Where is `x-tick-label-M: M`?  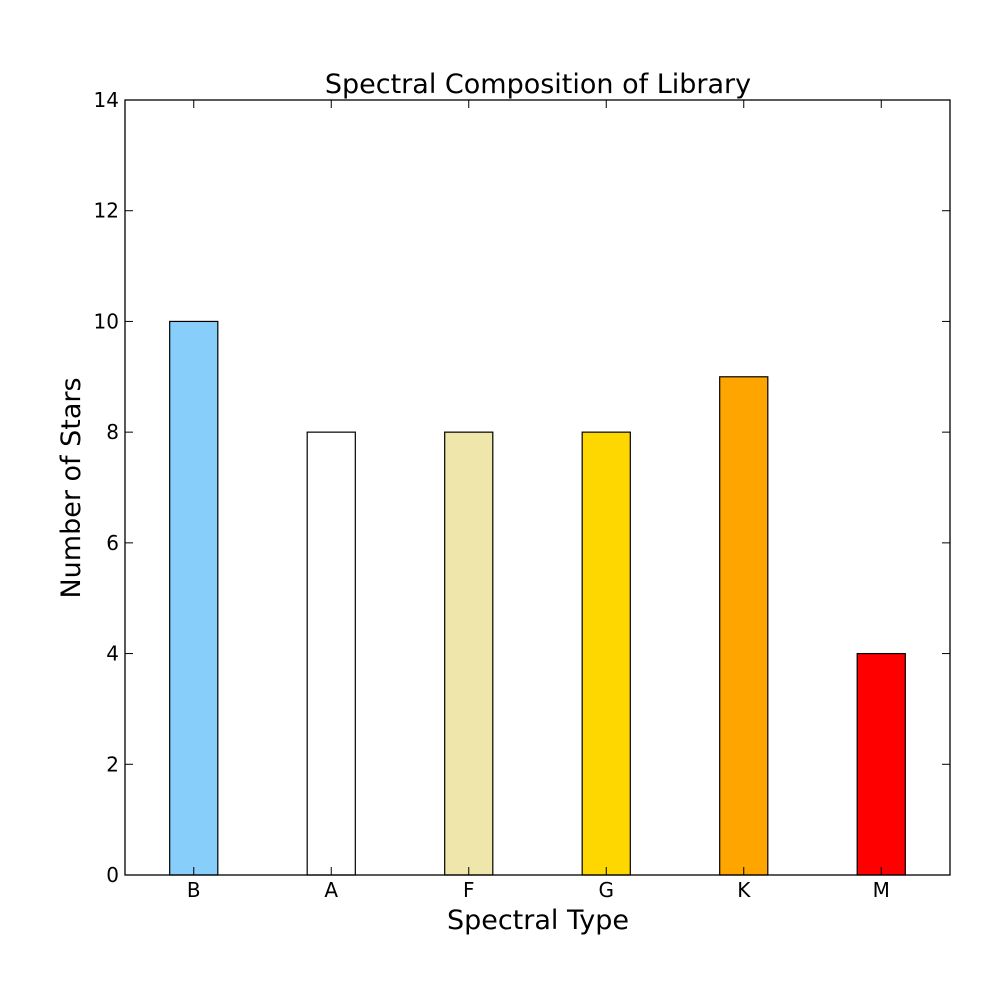 x-tick-label-M: M is located at coordinates (881, 890).